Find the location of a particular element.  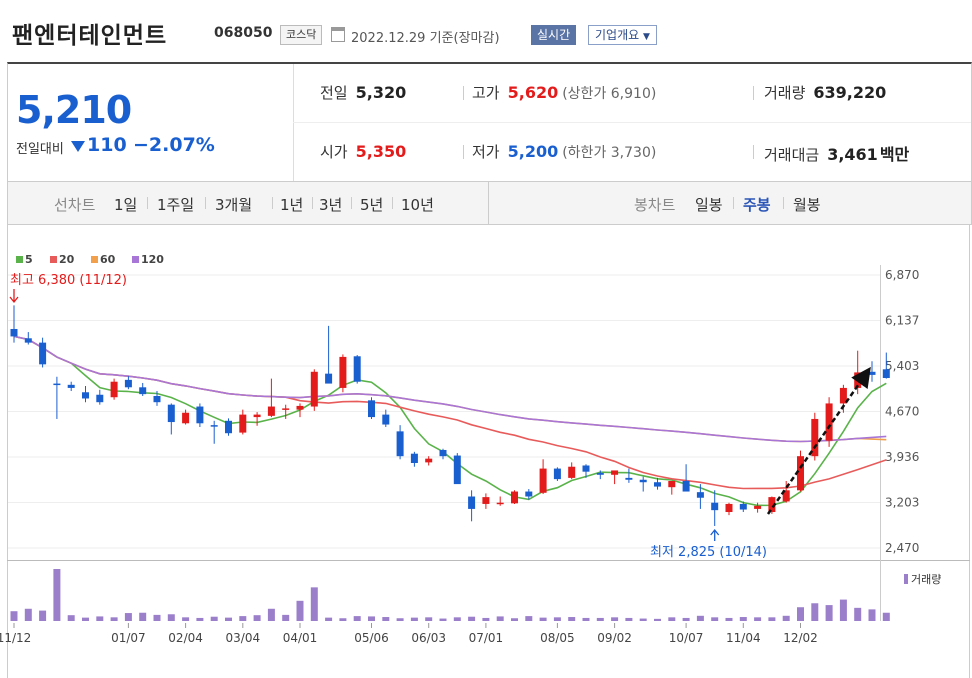

x-tick-label: 06/03 is located at coordinates (428, 638).